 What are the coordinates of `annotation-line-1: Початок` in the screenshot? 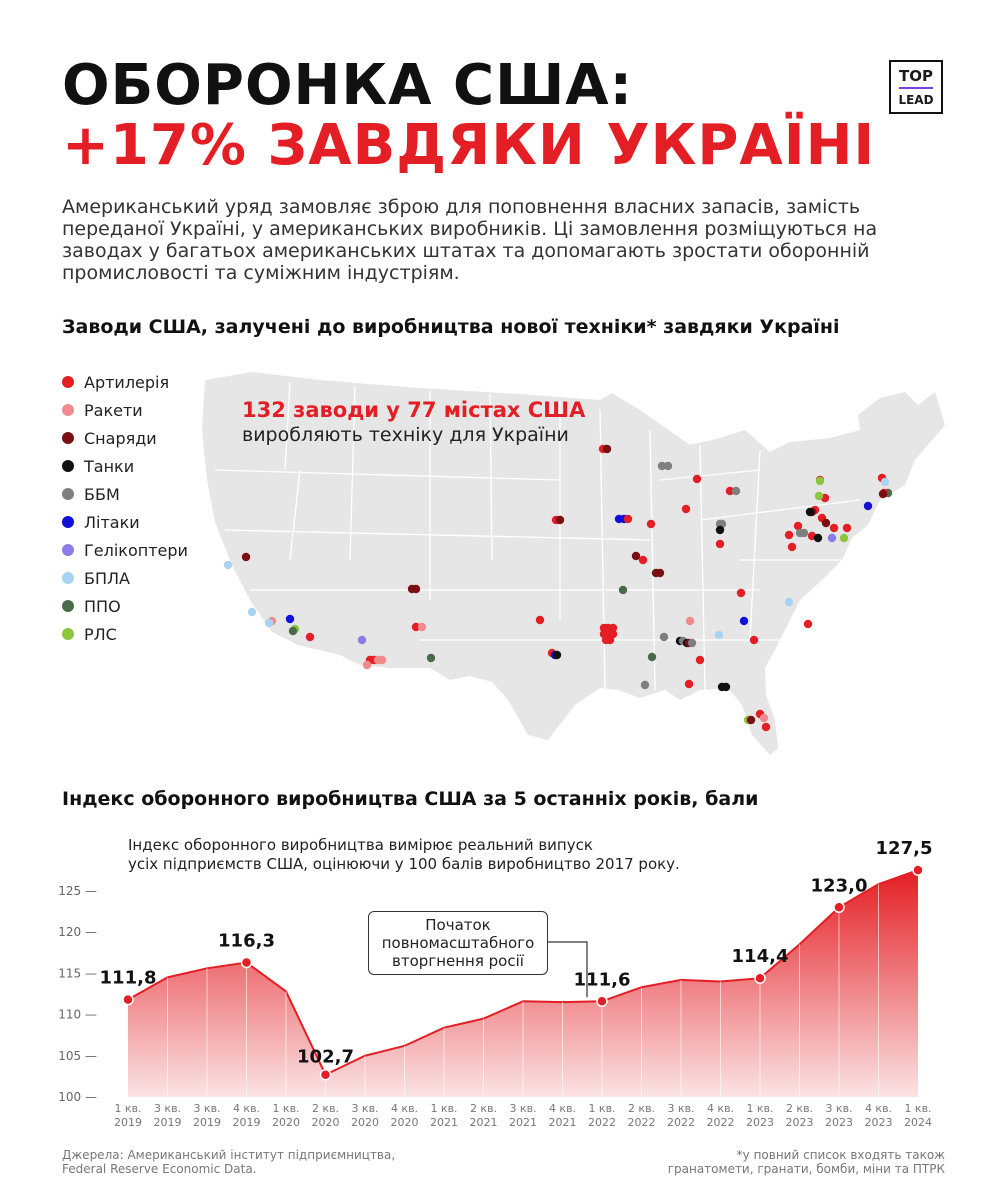 It's located at (458, 925).